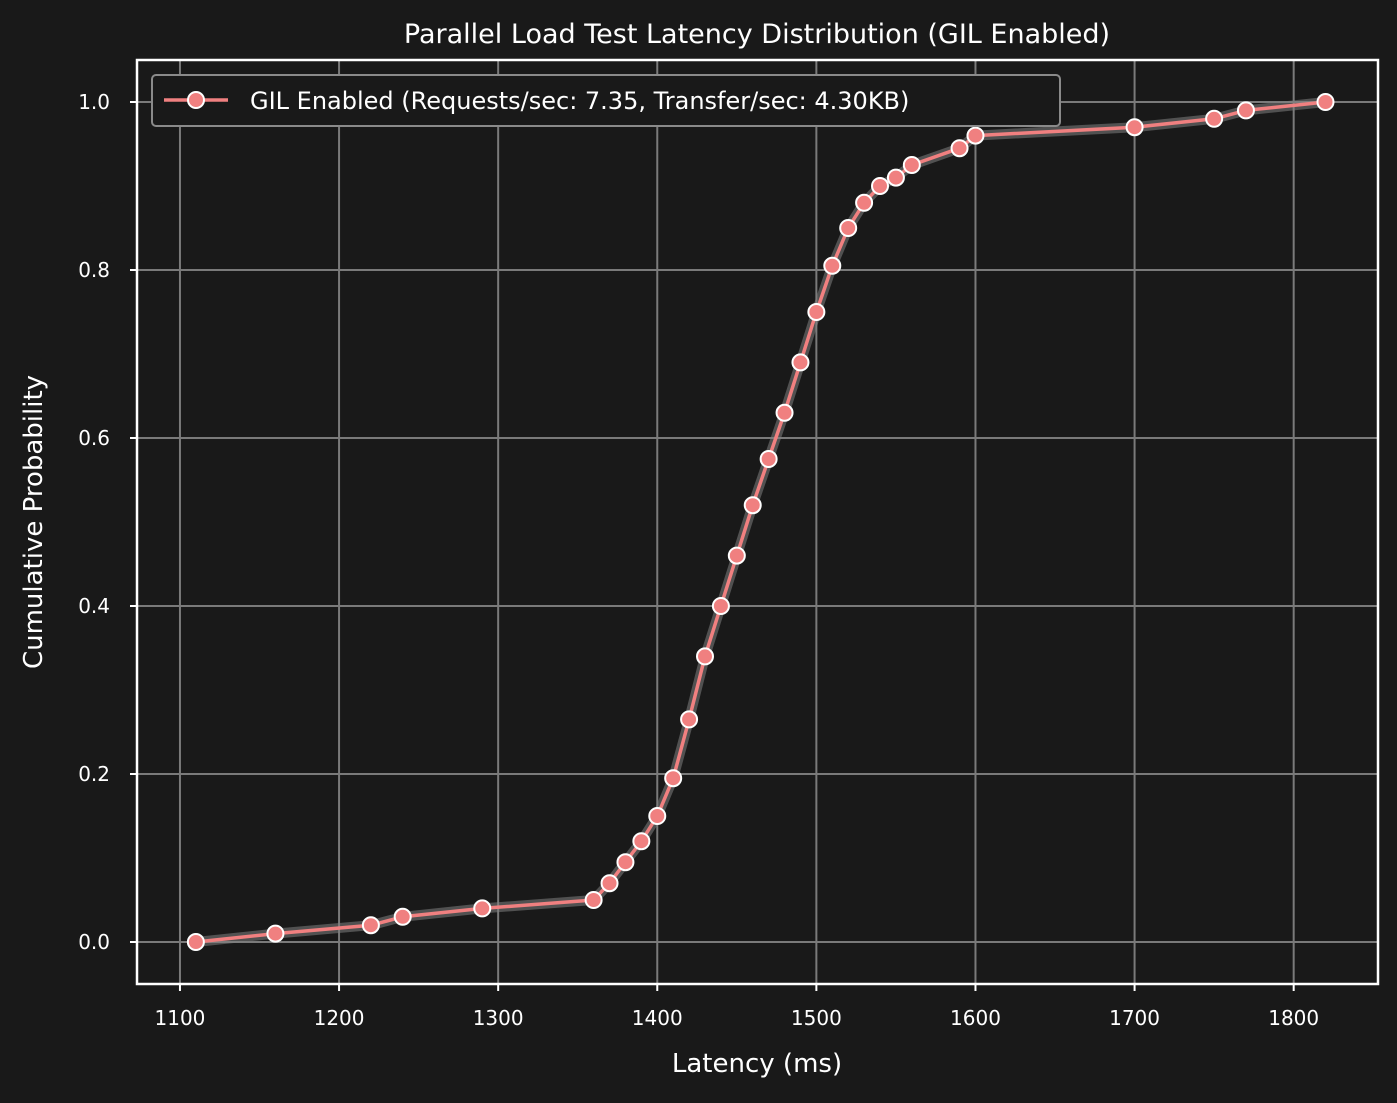 The height and width of the screenshot is (1103, 1397). Describe the element at coordinates (94, 270) in the screenshot. I see `y-tick-label: 0.8` at that location.